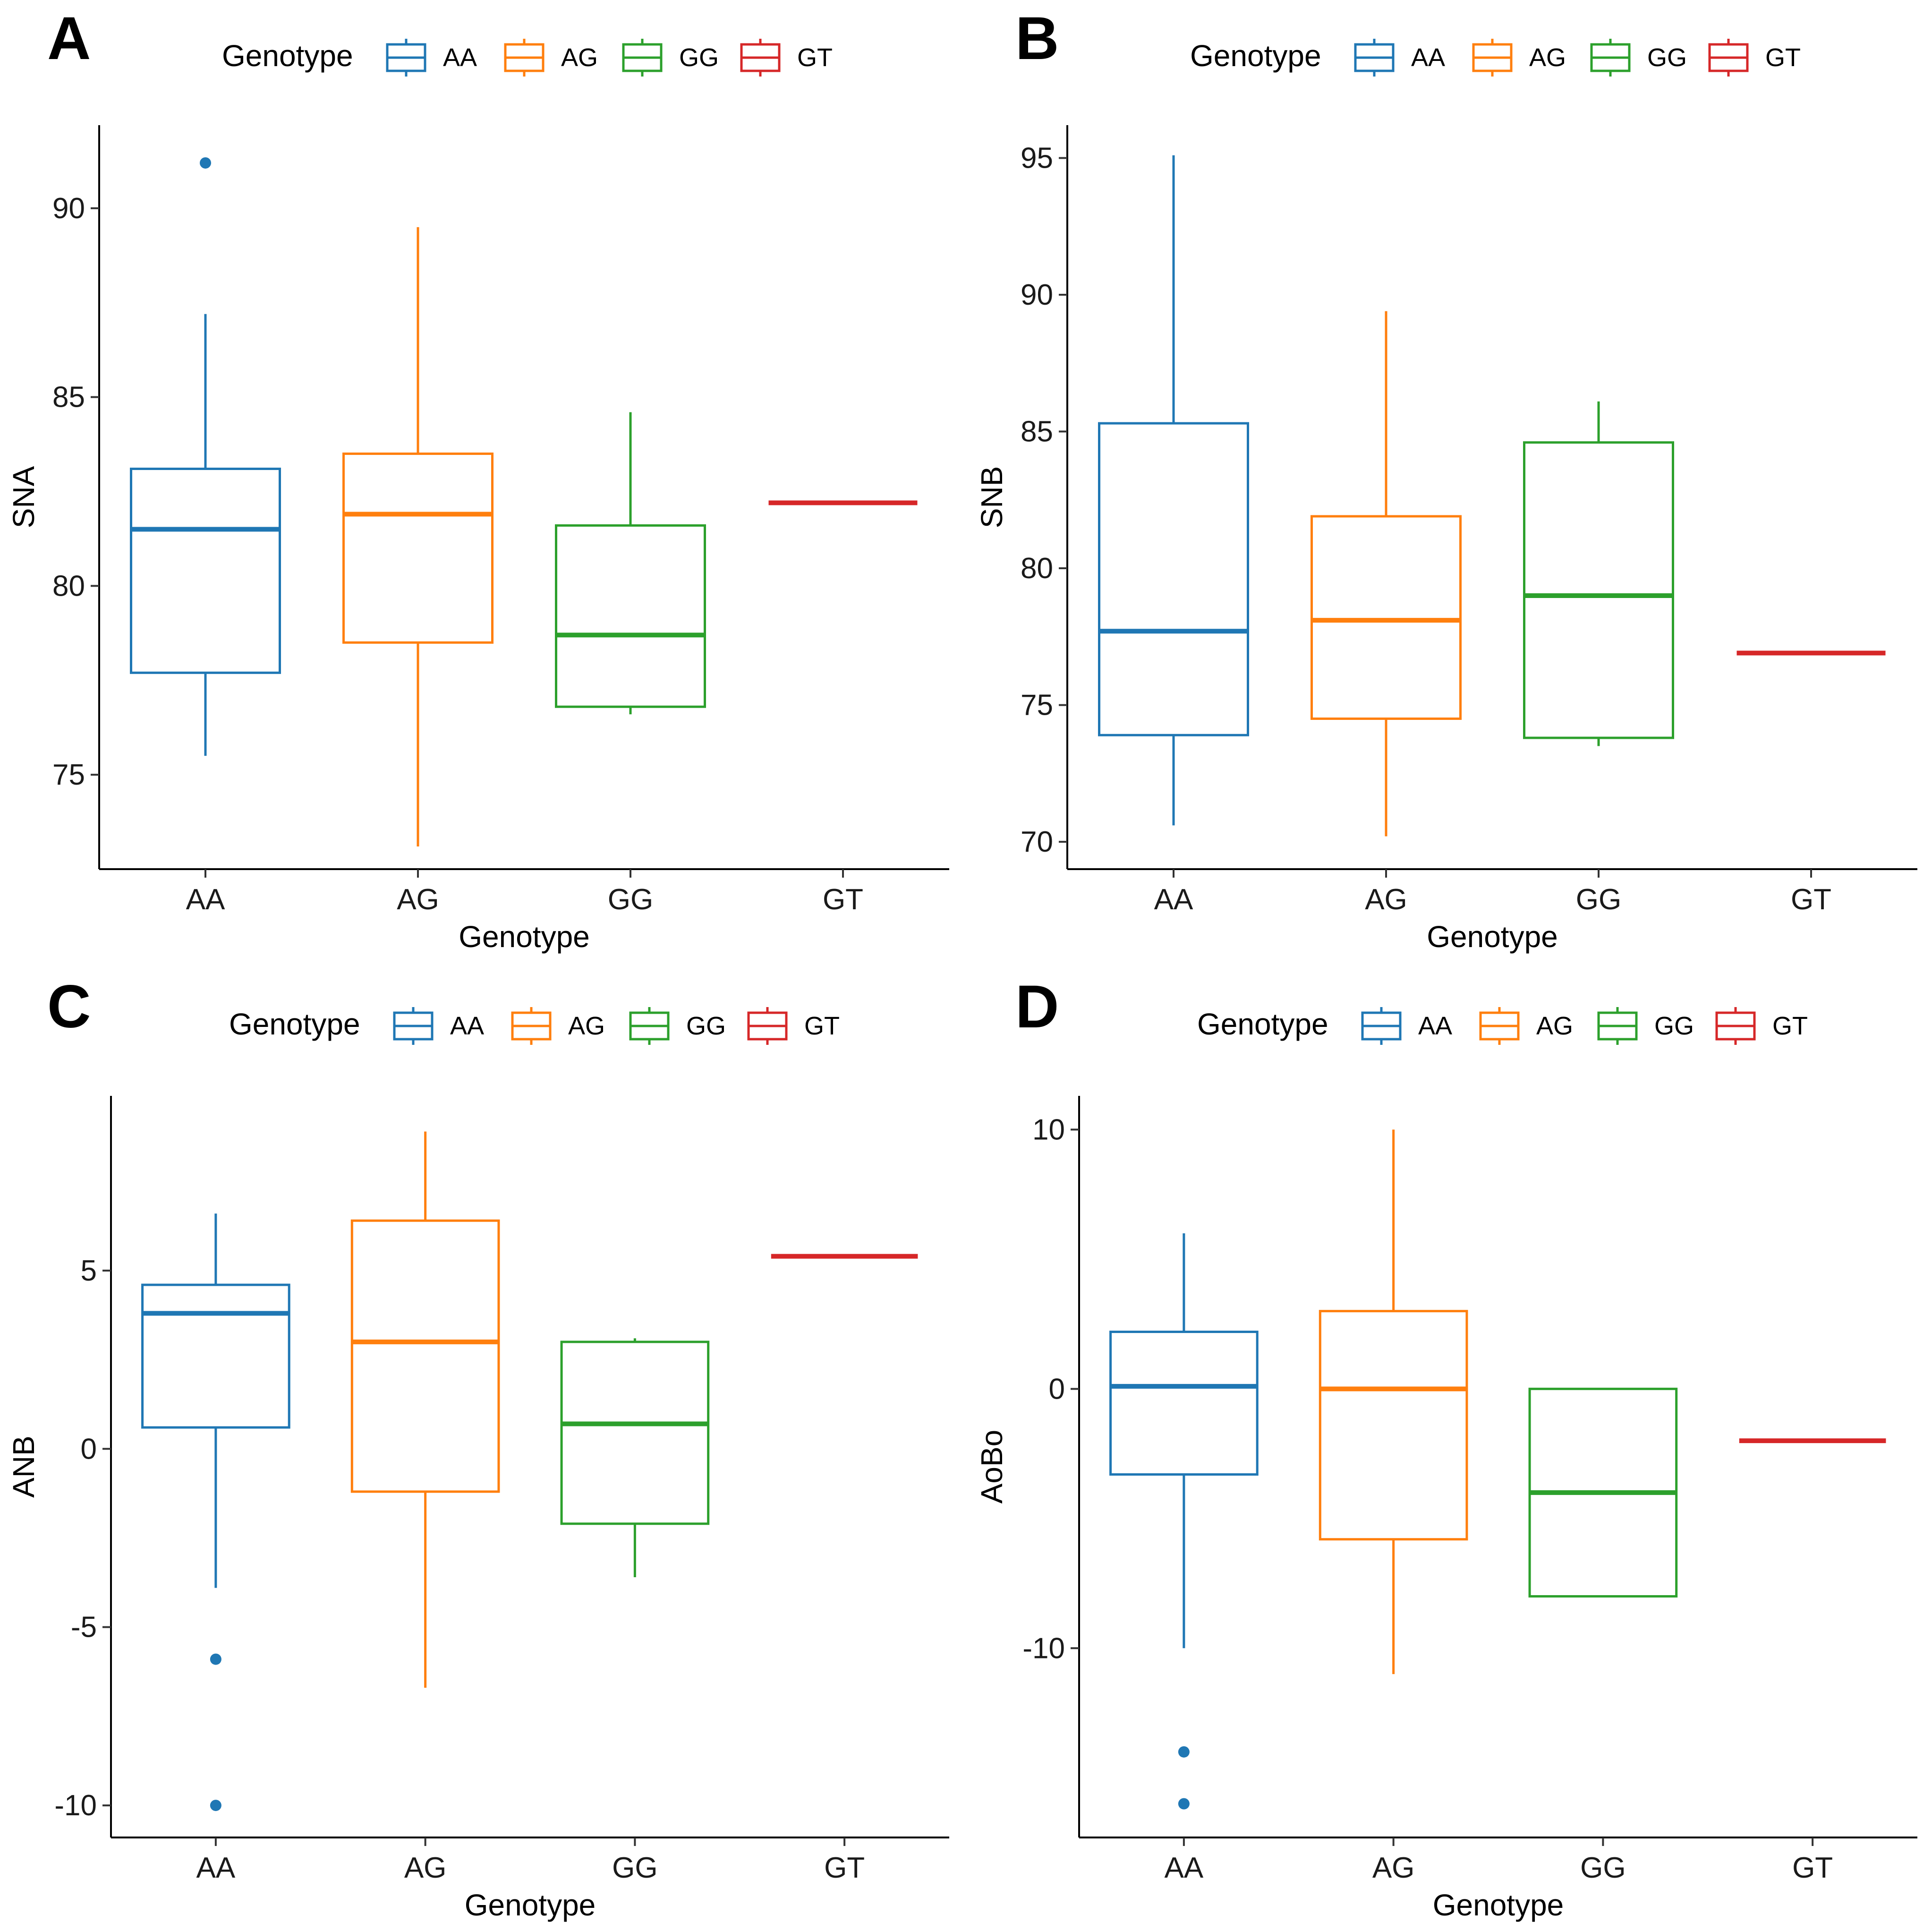  What do you see at coordinates (1037, 38) in the screenshot?
I see `panel-letter: B` at bounding box center [1037, 38].